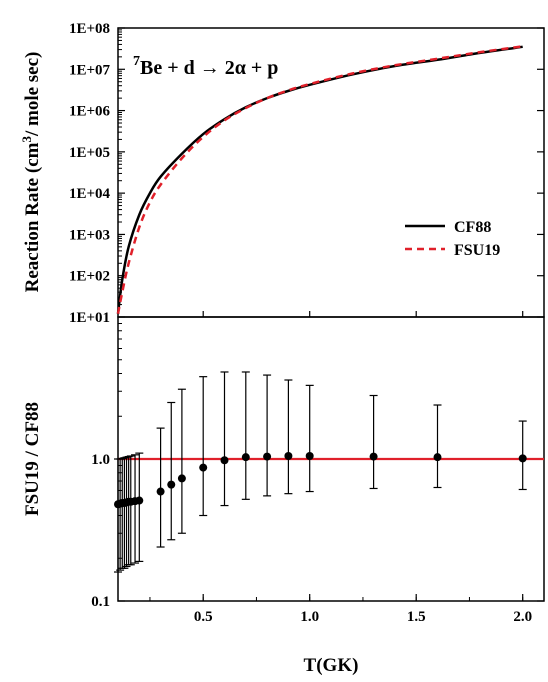  Describe the element at coordinates (90, 112) in the screenshot. I see `top-y-tick-label: 1E+06` at that location.